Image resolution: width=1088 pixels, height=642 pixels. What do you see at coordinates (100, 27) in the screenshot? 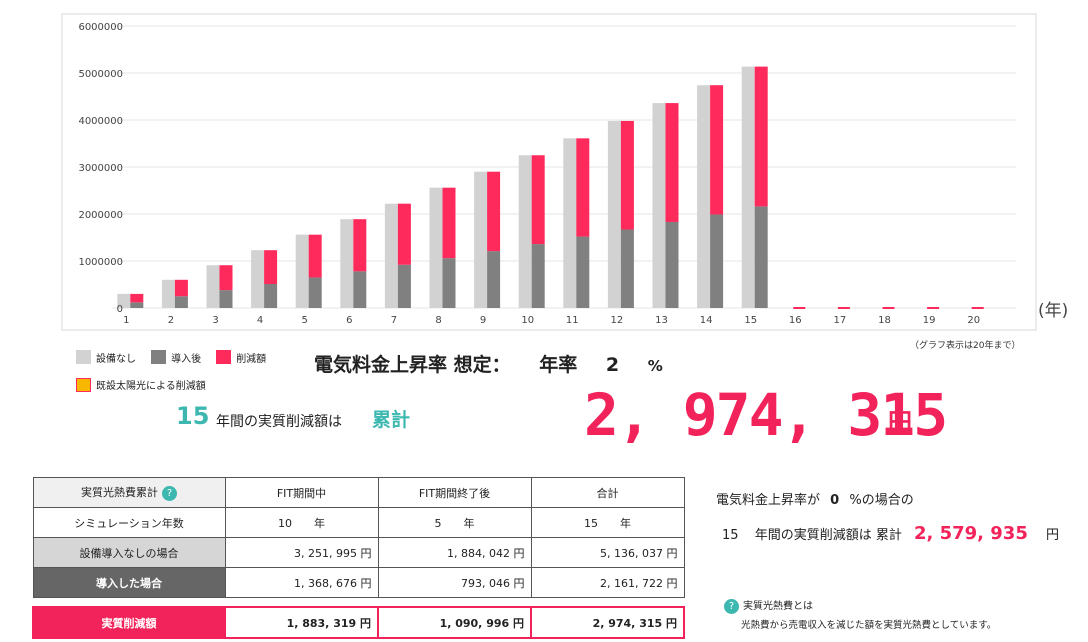
I see `y-tick-label: 6000000` at bounding box center [100, 27].